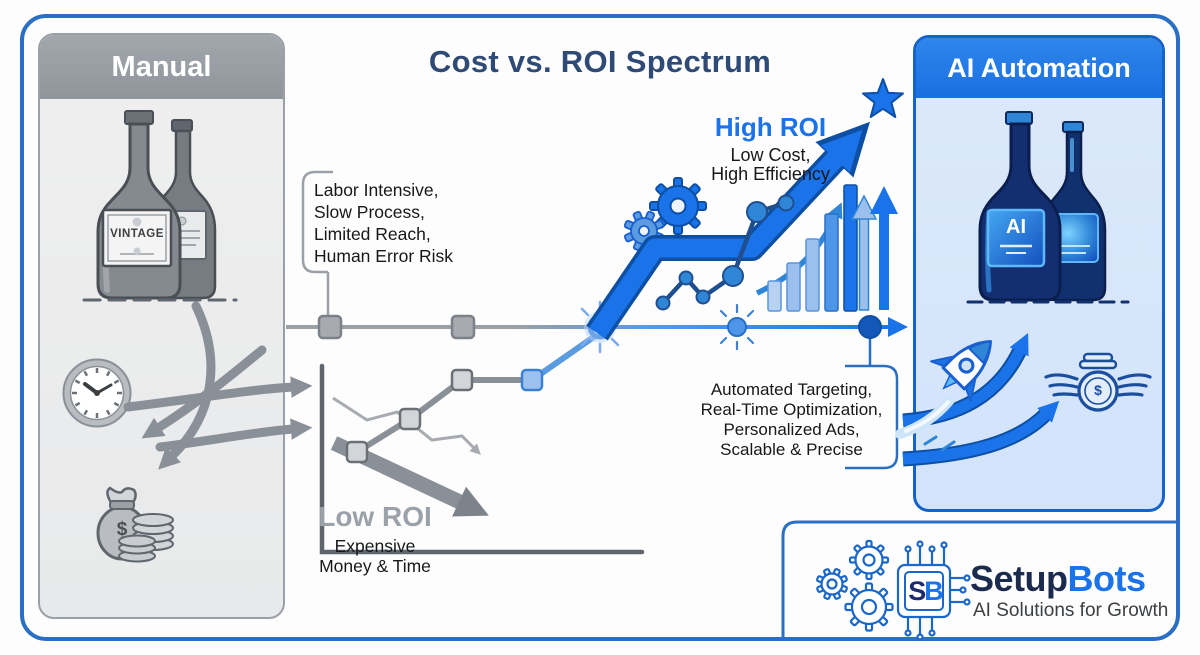 This screenshot has height=655, width=1200. Describe the element at coordinates (600, 61) in the screenshot. I see `page-title: Cost vs. ROI Spectrum` at that location.